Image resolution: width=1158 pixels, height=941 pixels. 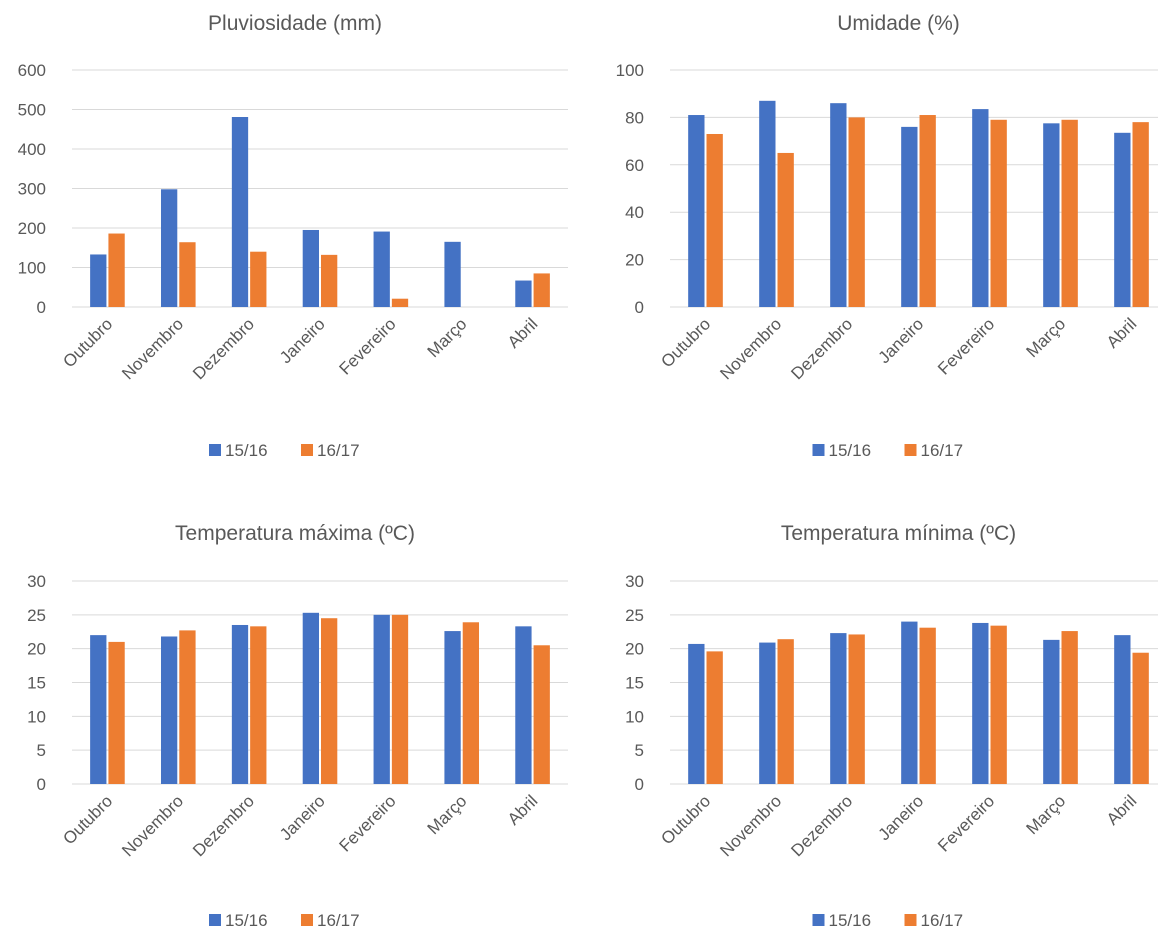 What do you see at coordinates (32, 189) in the screenshot?
I see `y-tick-label: 300` at bounding box center [32, 189].